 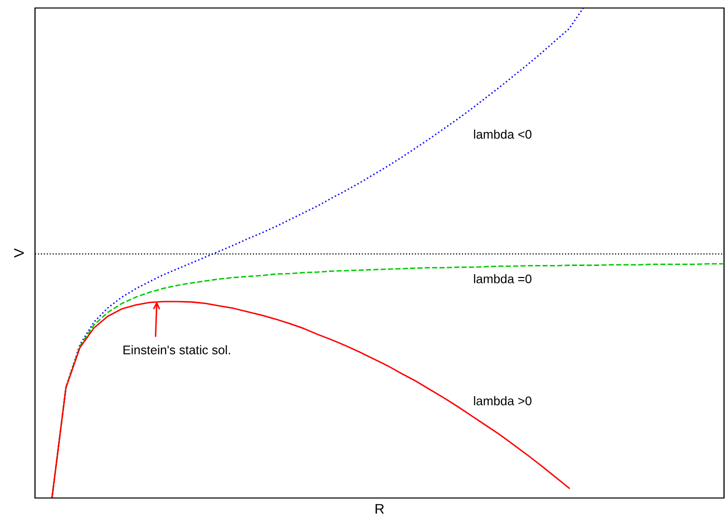 I want to click on x-axis-title: R, so click(x=380, y=509).